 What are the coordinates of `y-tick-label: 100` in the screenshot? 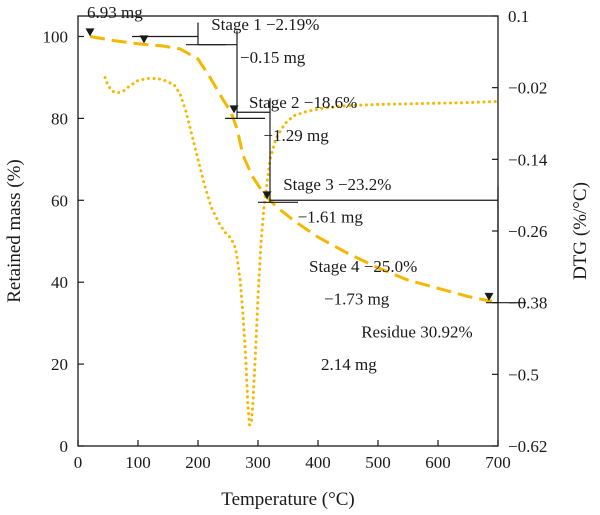 It's located at (56, 36).